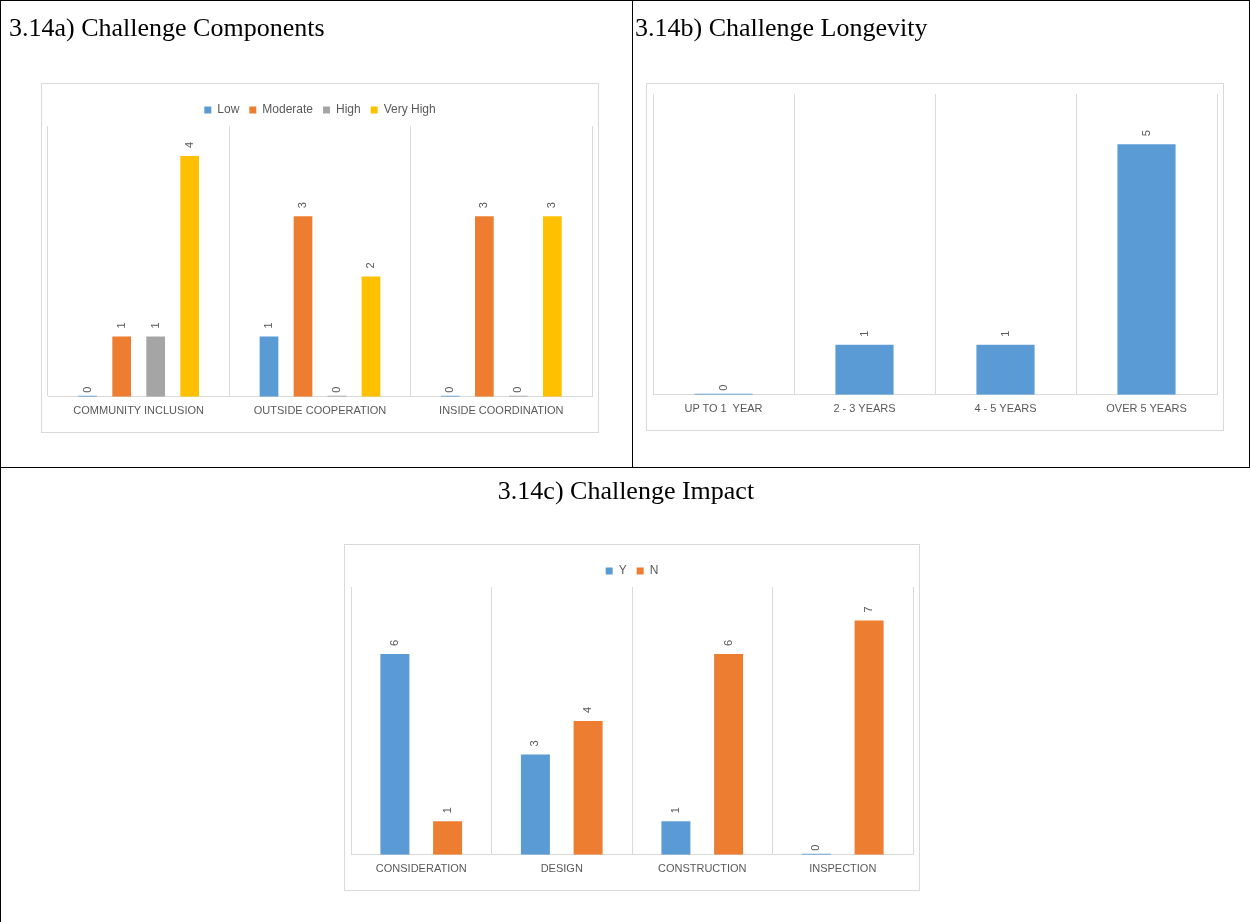 This screenshot has height=922, width=1250. What do you see at coordinates (654, 570) in the screenshot?
I see `legend-label: N` at bounding box center [654, 570].